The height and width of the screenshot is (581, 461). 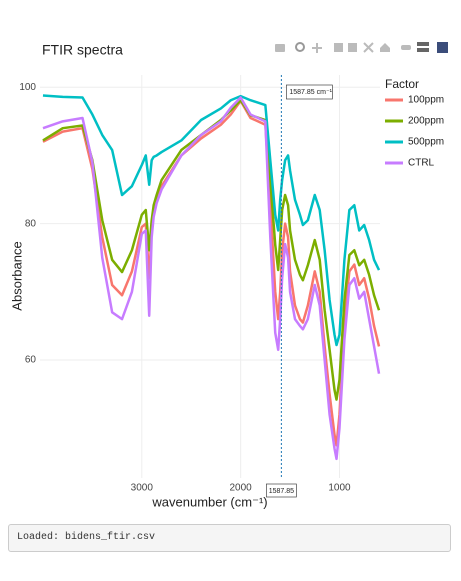 I want to click on hover-axis-label: 1587.85, so click(x=281, y=490).